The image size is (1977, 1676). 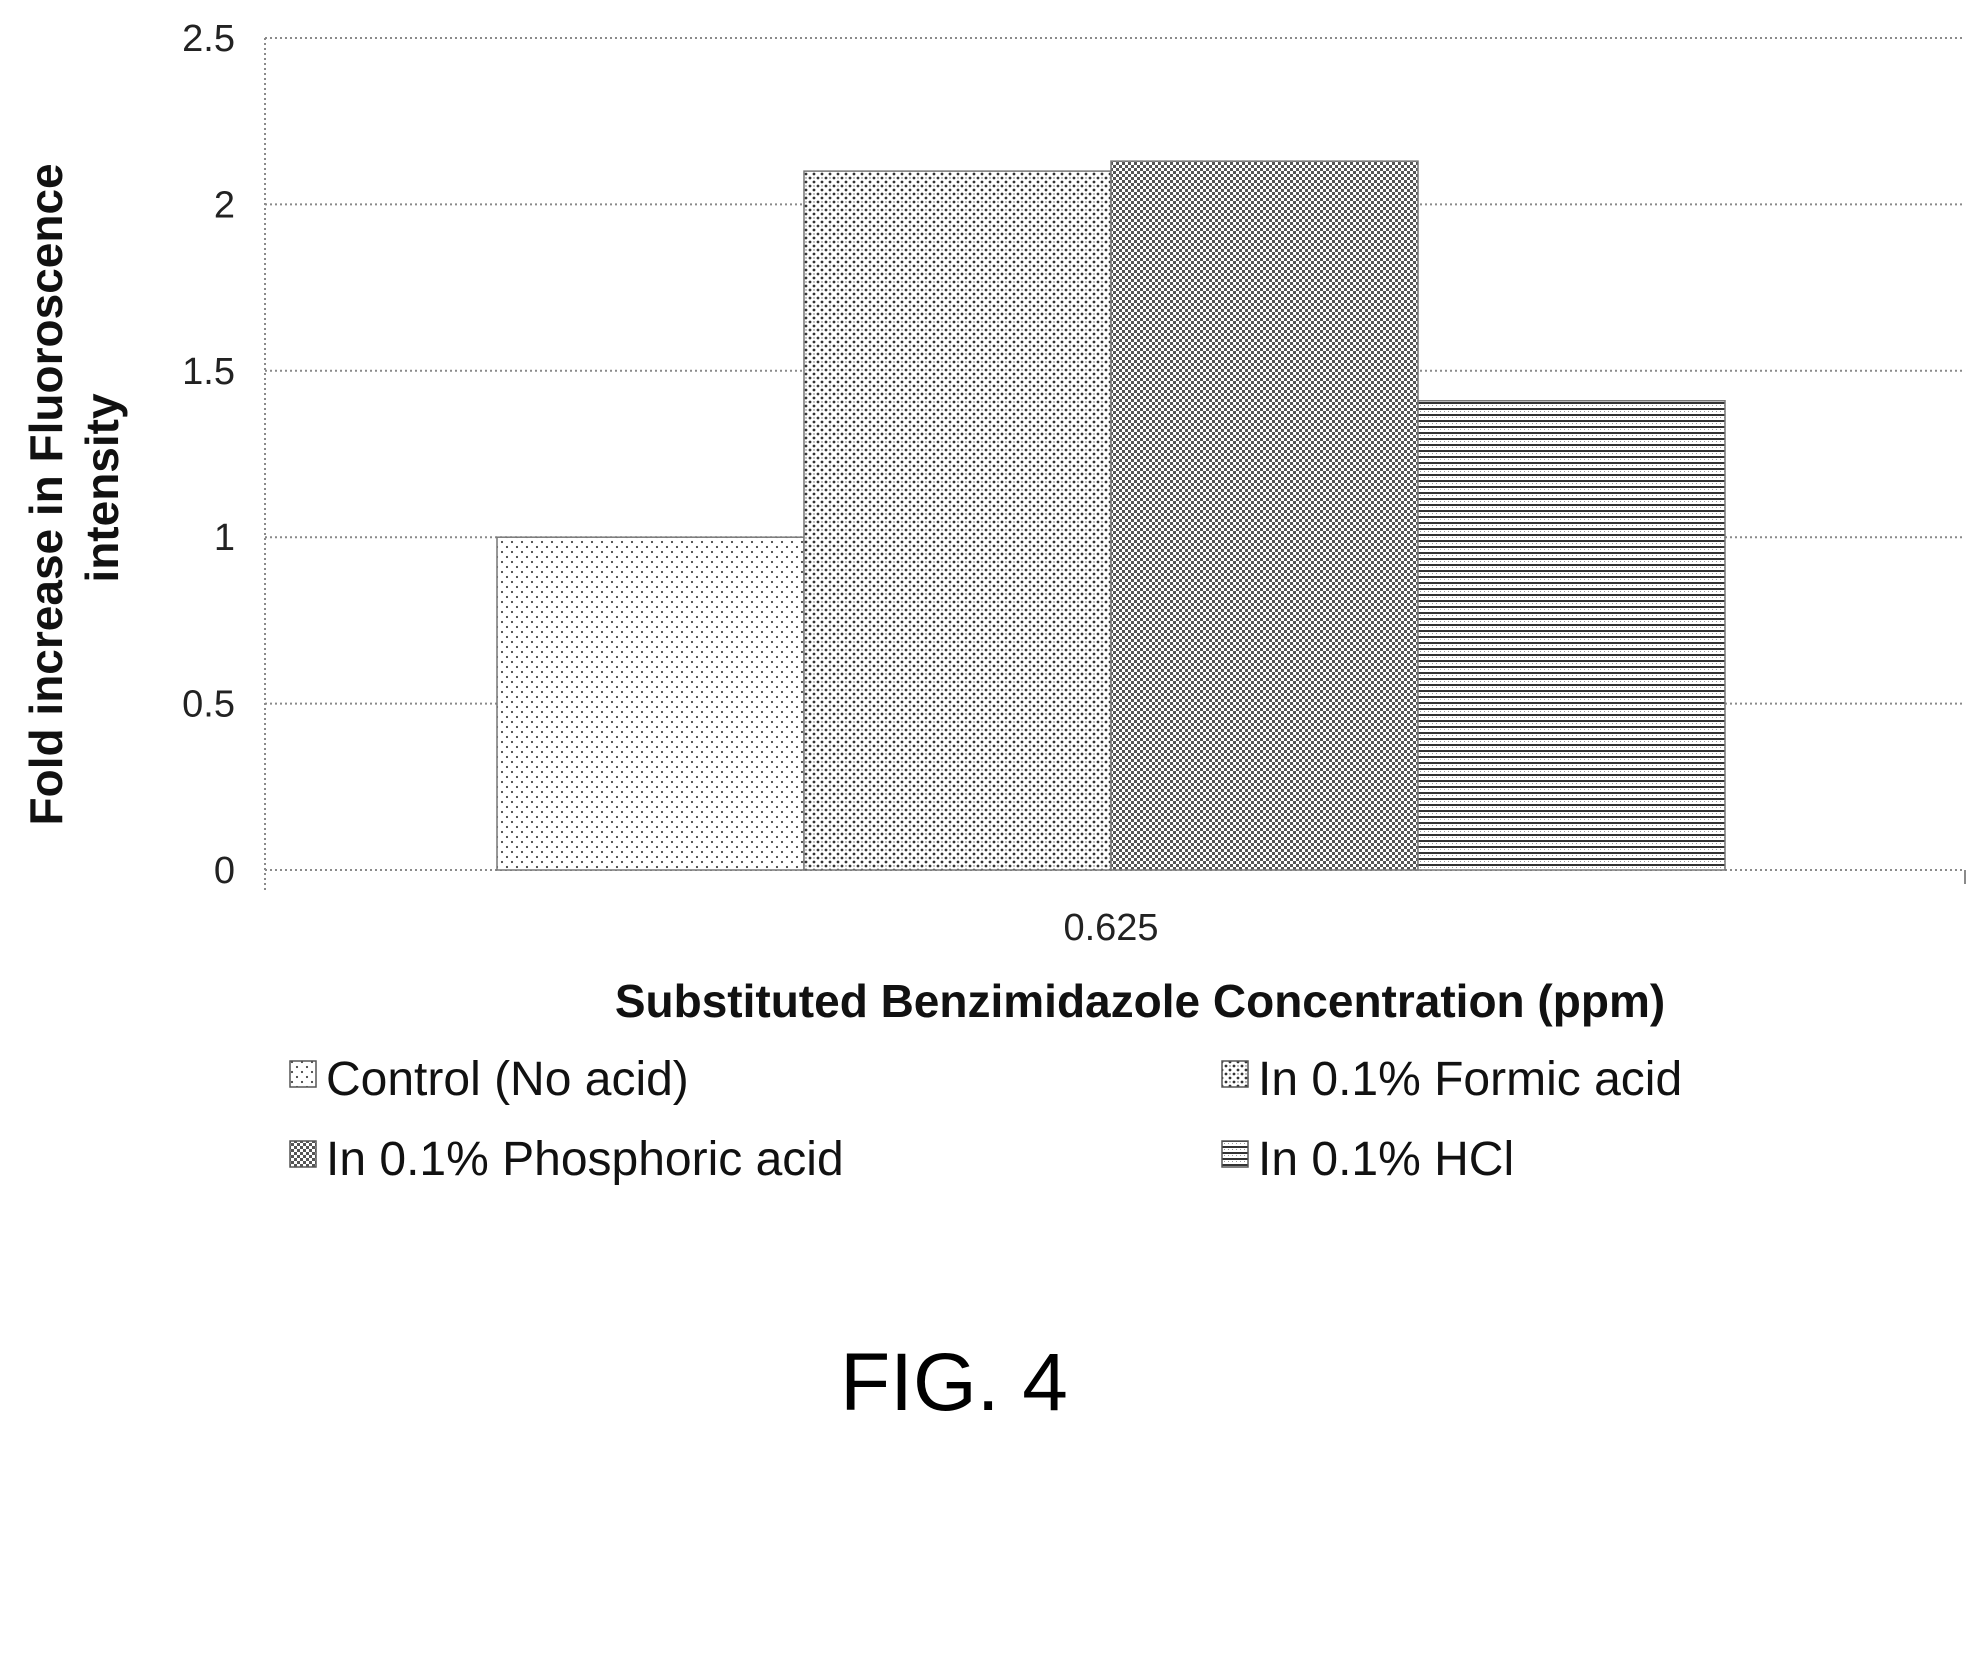 I want to click on x-tick-label: 0.625, so click(x=1110, y=928).